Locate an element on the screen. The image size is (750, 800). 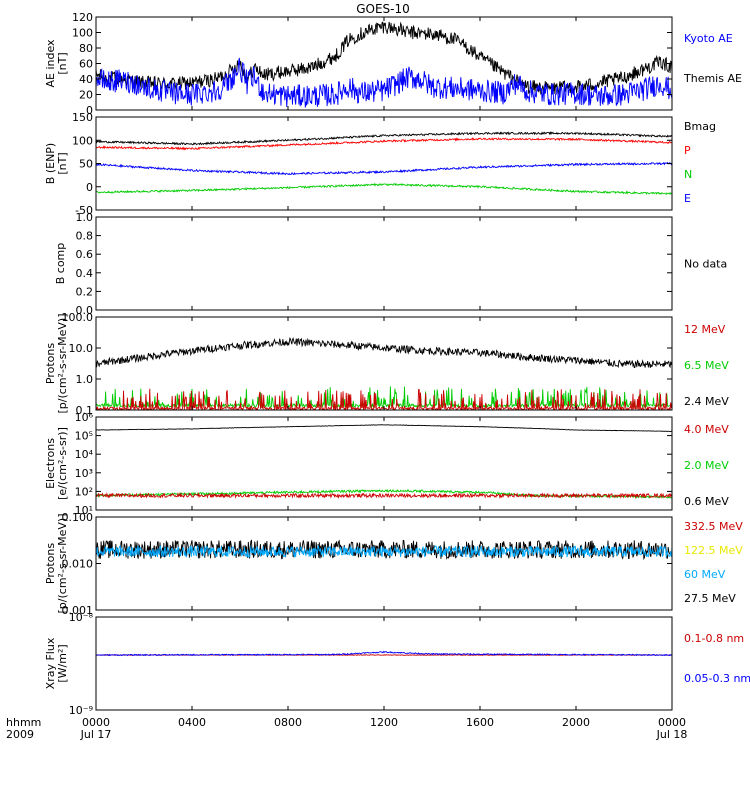
ytick-label-electrons-4: 10⁵ is located at coordinates (84, 436).